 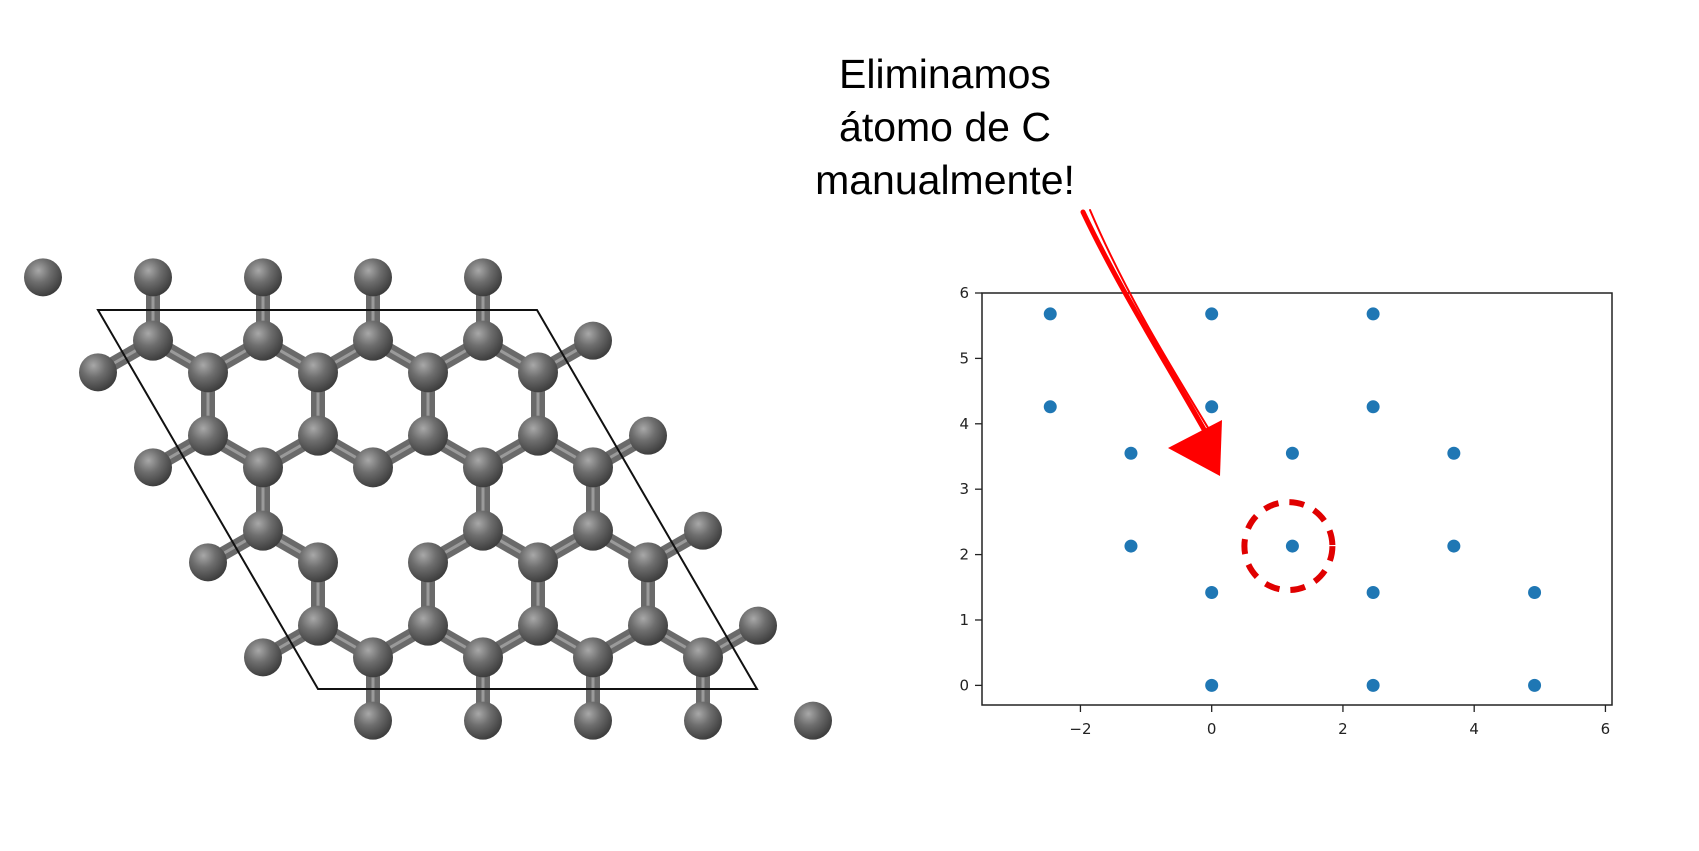 I want to click on arrow-shaft-sketch, so click(x=1151, y=323).